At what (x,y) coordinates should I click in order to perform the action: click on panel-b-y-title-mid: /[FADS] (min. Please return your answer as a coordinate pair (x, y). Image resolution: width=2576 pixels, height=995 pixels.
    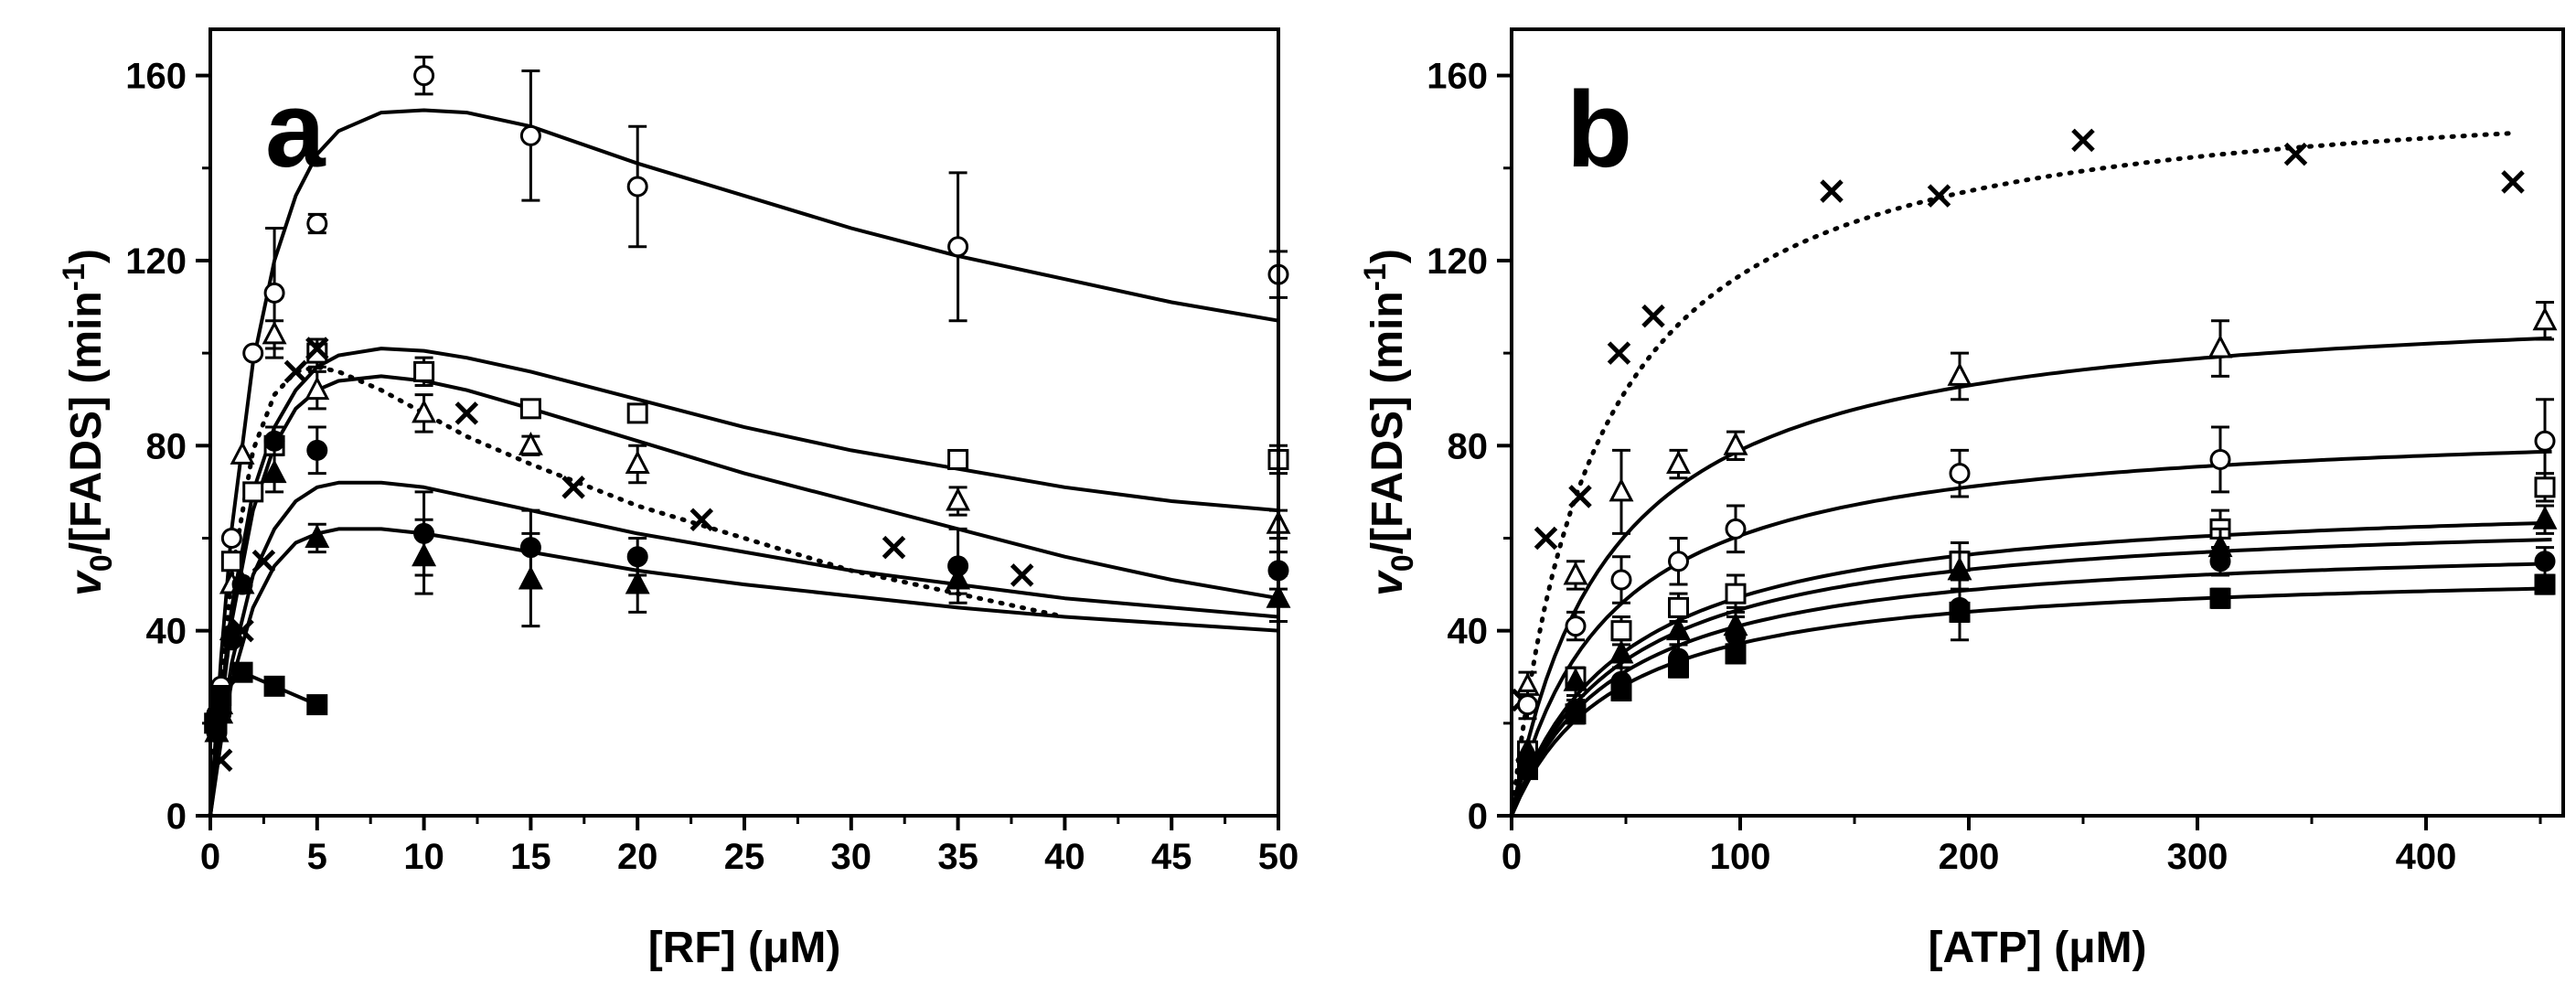
    Looking at the image, I should click on (1387, 423).